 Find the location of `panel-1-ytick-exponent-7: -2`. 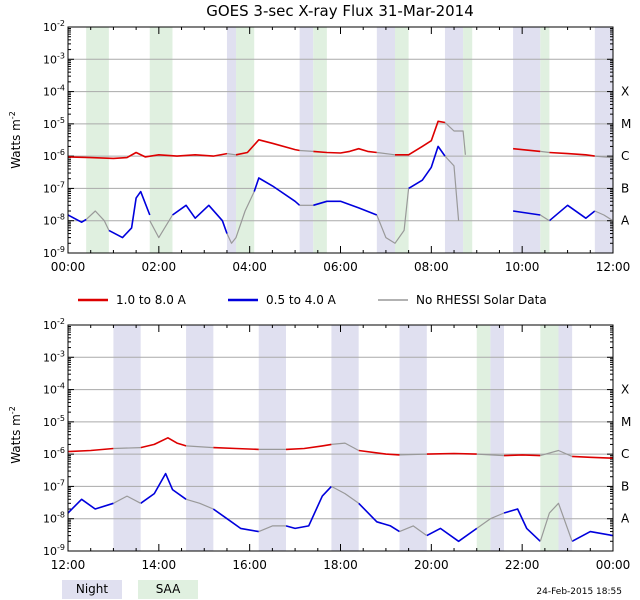

panel-1-ytick-exponent-7: -2 is located at coordinates (61, 321).